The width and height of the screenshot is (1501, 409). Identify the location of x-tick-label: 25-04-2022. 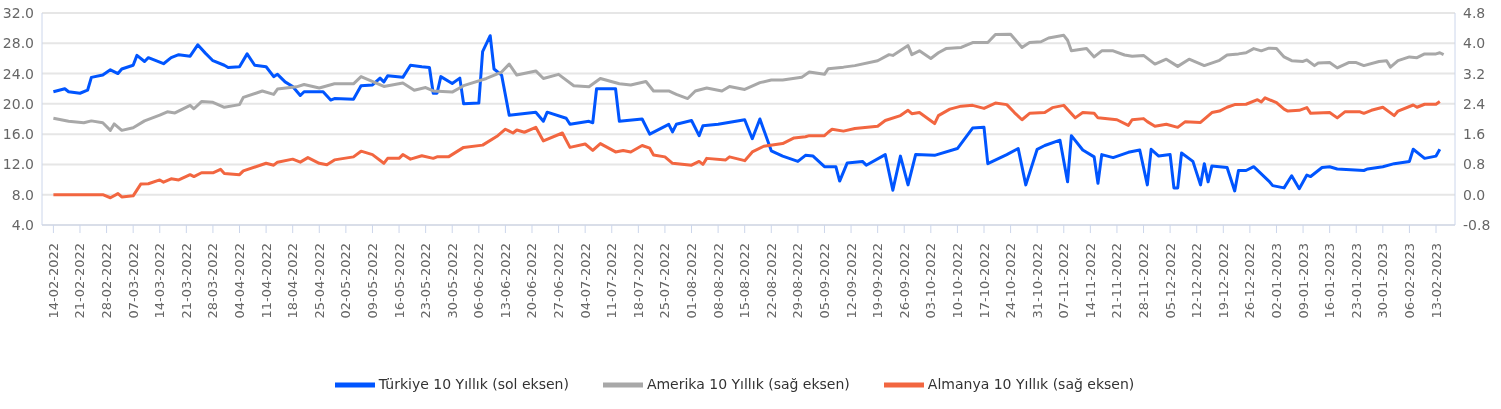
(319, 281).